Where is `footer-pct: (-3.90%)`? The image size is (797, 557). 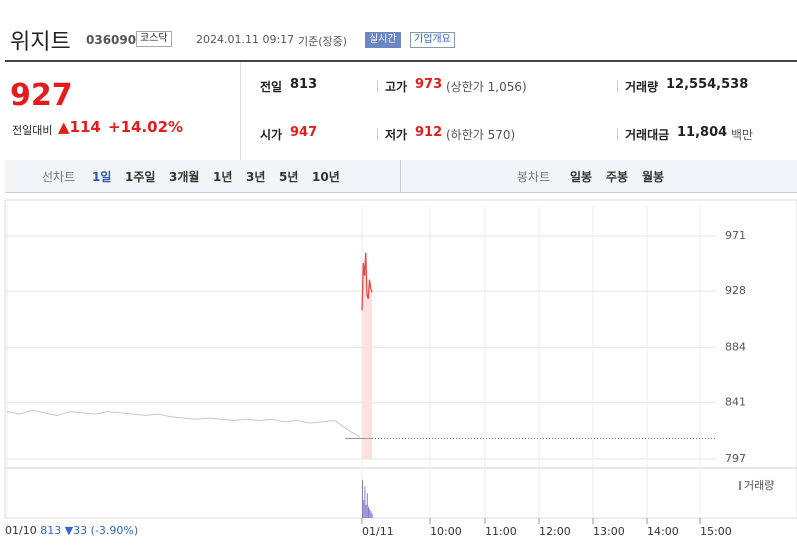
footer-pct: (-3.90%) is located at coordinates (114, 530).